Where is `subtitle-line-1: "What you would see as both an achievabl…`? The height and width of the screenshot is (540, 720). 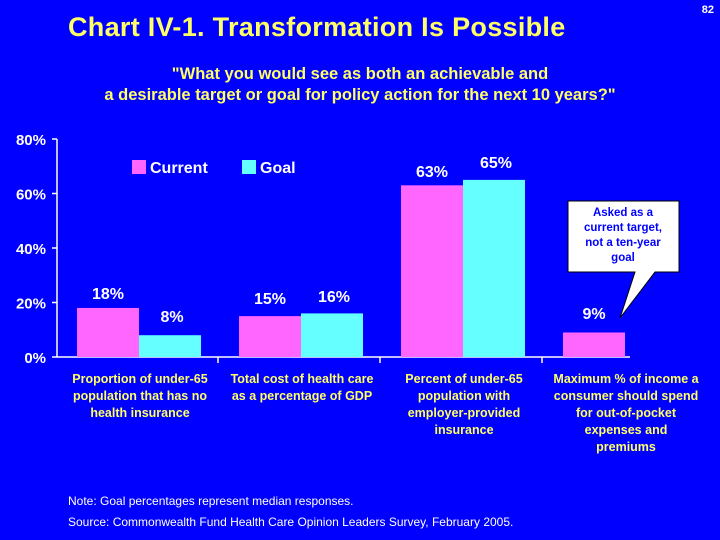
subtitle-line-1: "What you would see as both an achievabl… is located at coordinates (360, 74).